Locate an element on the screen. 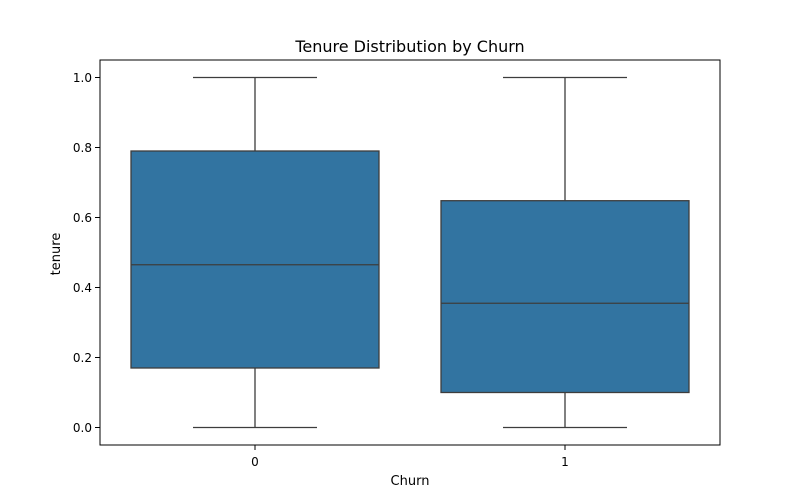 This screenshot has height=500, width=800. y-tick-label: 1.0 is located at coordinates (82, 78).